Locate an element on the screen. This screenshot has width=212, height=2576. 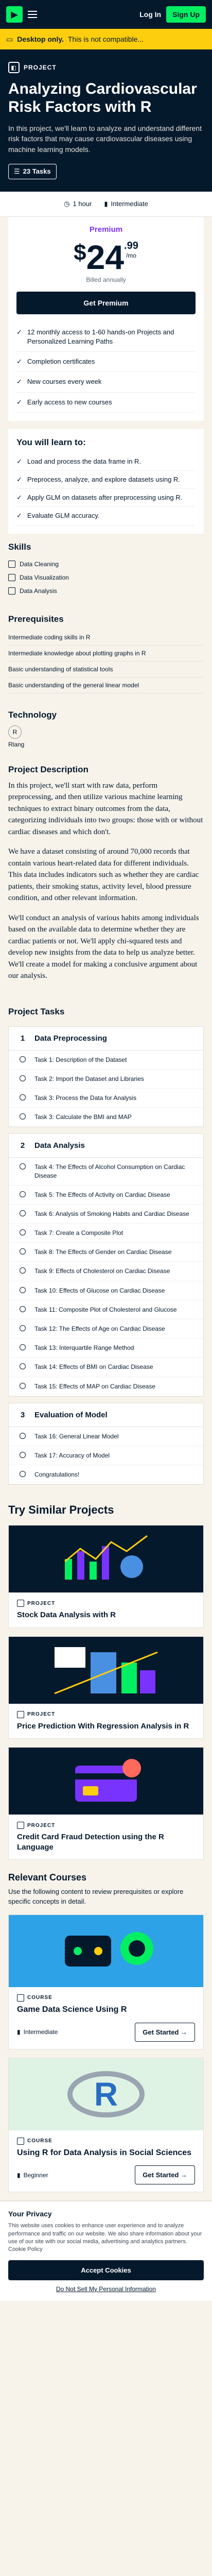
task-group-header: 2 Data Analysis is located at coordinates (106, 1146).